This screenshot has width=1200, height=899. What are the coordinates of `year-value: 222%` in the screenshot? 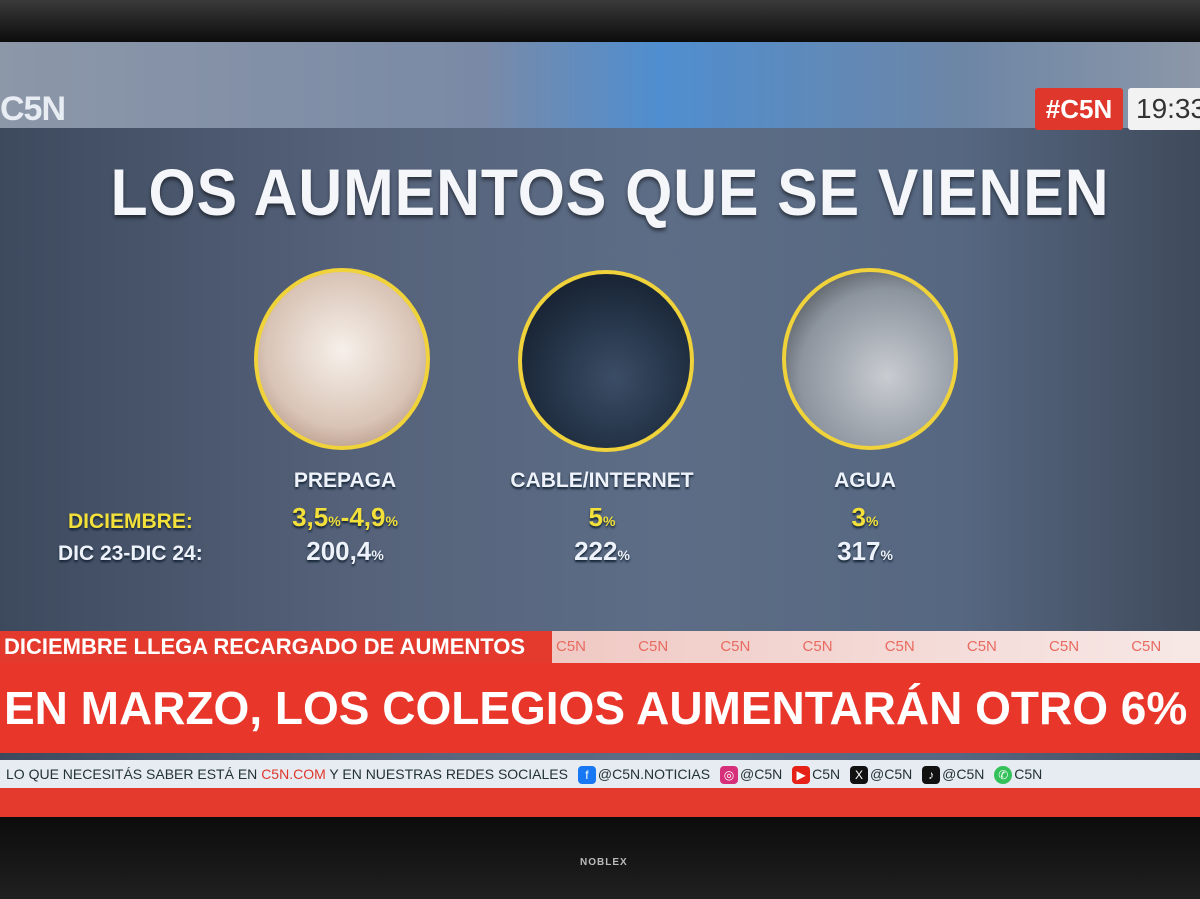 It's located at (602, 551).